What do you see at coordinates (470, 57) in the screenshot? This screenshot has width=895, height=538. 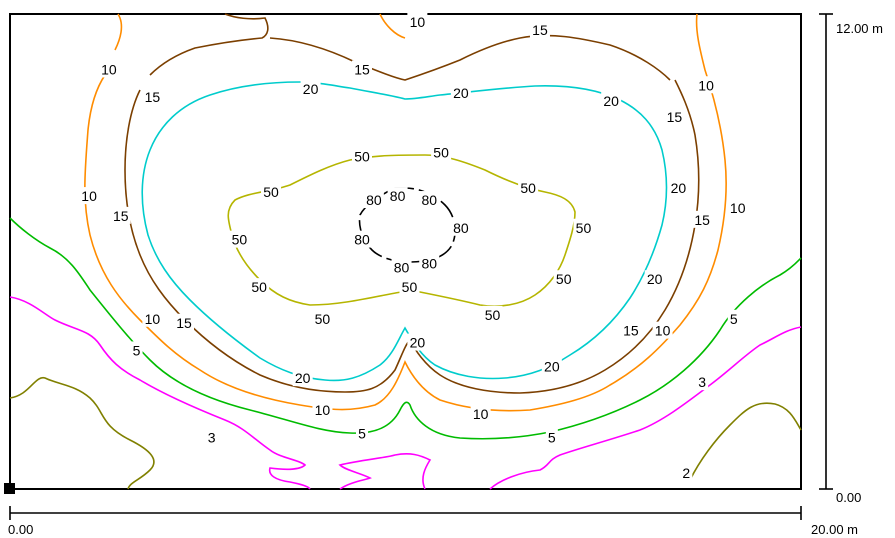 I see `contour-15-top-center` at bounding box center [470, 57].